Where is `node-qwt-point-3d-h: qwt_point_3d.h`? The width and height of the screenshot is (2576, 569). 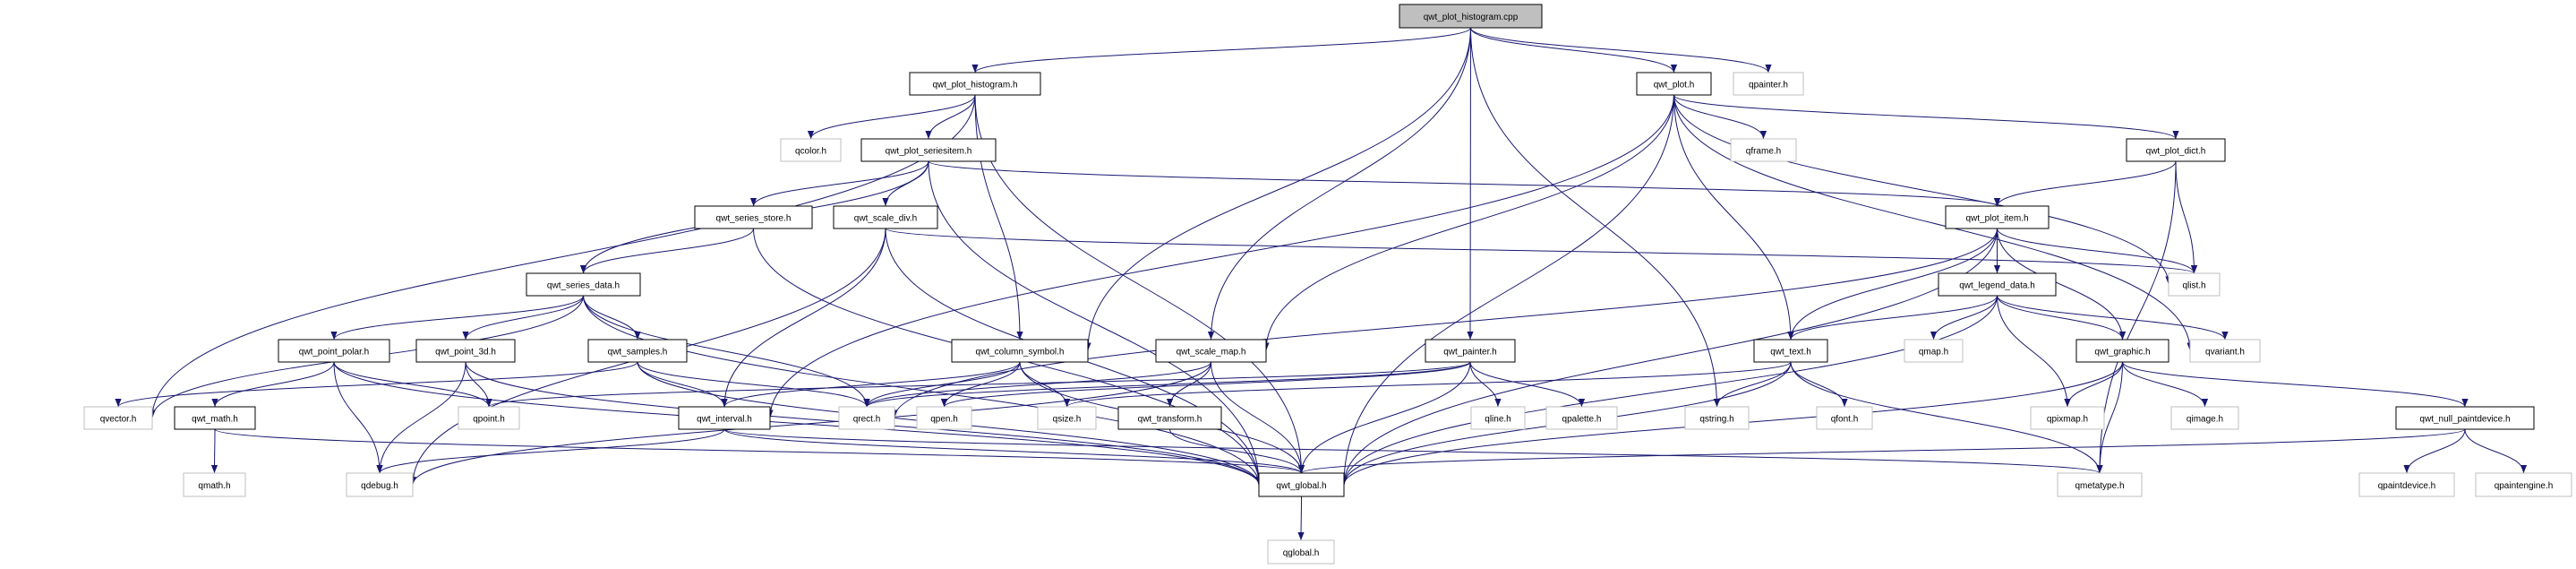 node-qwt-point-3d-h: qwt_point_3d.h is located at coordinates (465, 351).